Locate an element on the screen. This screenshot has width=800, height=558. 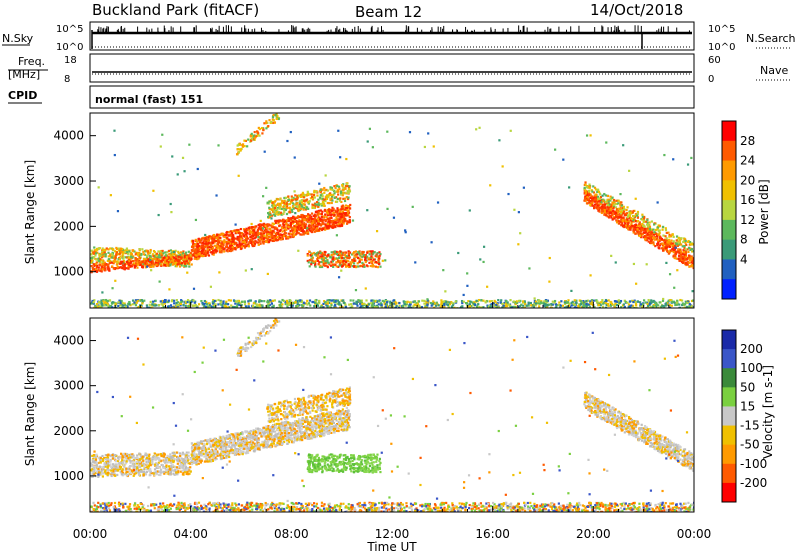
freq-tick-top: 18 is located at coordinates (70, 60).